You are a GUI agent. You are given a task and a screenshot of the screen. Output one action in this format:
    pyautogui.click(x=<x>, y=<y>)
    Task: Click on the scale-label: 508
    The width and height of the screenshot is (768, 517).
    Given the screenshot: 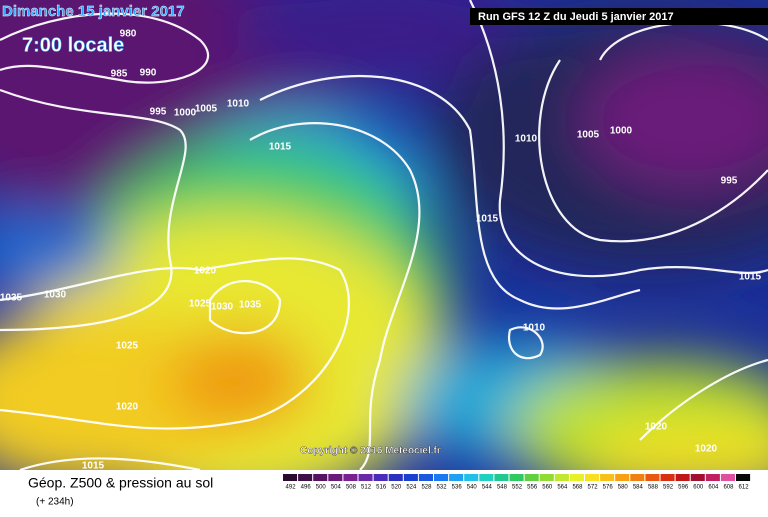 What is the action you would take?
    pyautogui.click(x=351, y=488)
    